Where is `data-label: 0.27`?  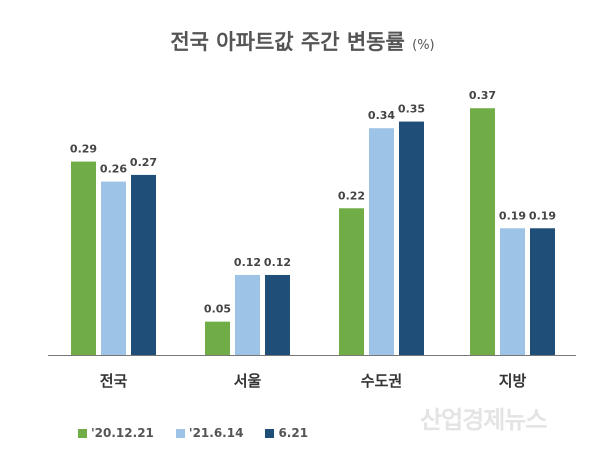 data-label: 0.27 is located at coordinates (143, 162).